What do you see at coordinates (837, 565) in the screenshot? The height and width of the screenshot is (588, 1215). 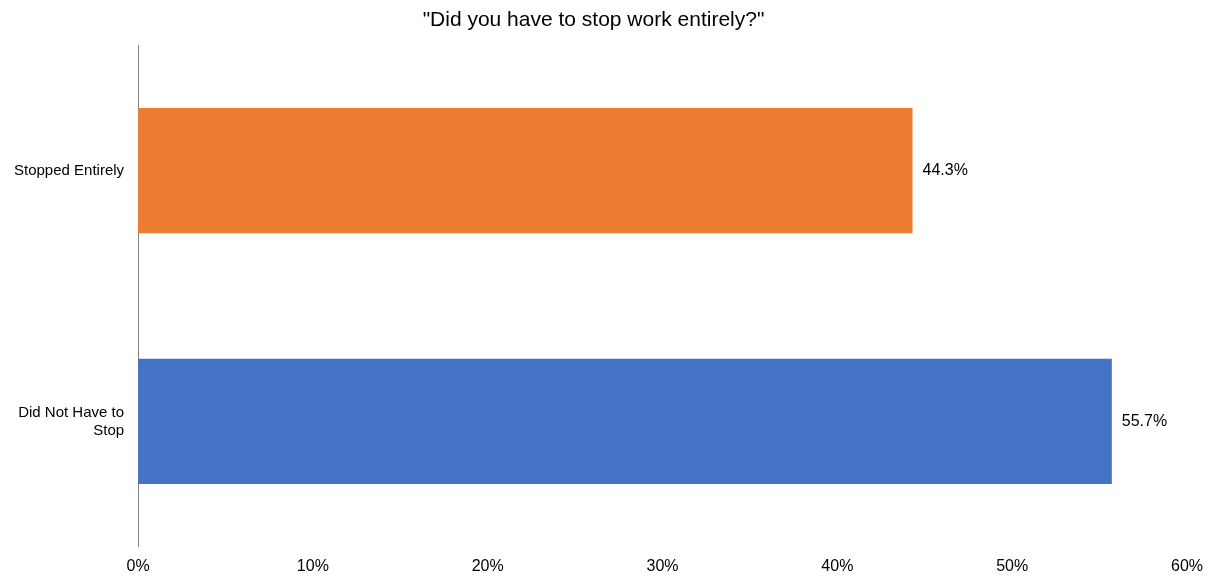 I see `x-tick-label: 40%` at bounding box center [837, 565].